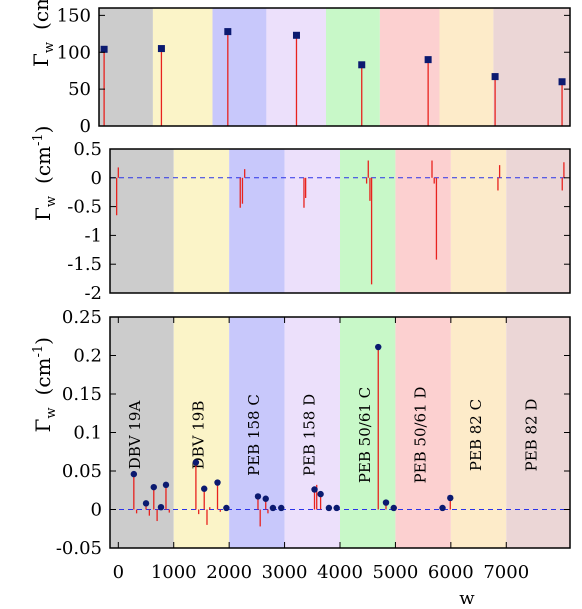 This screenshot has height=609, width=582. I want to click on band-label: PEB 82 D, so click(531, 435).